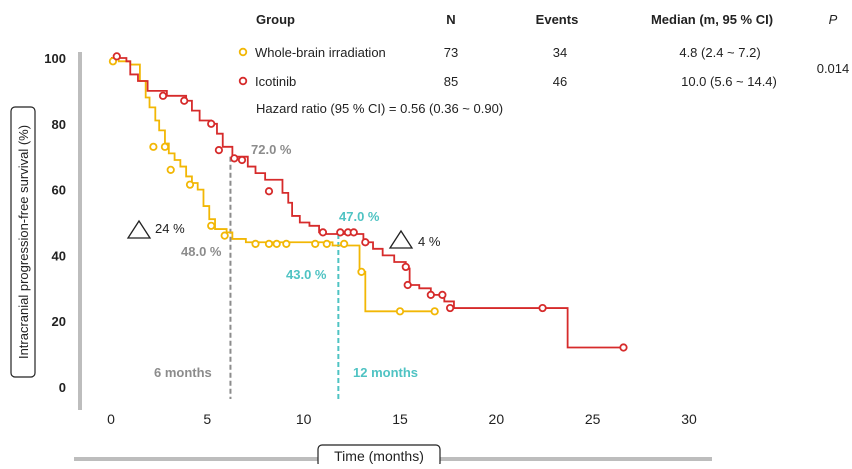 This screenshot has height=469, width=852. Describe the element at coordinates (111, 419) in the screenshot. I see `x-tick-label: 0` at that location.